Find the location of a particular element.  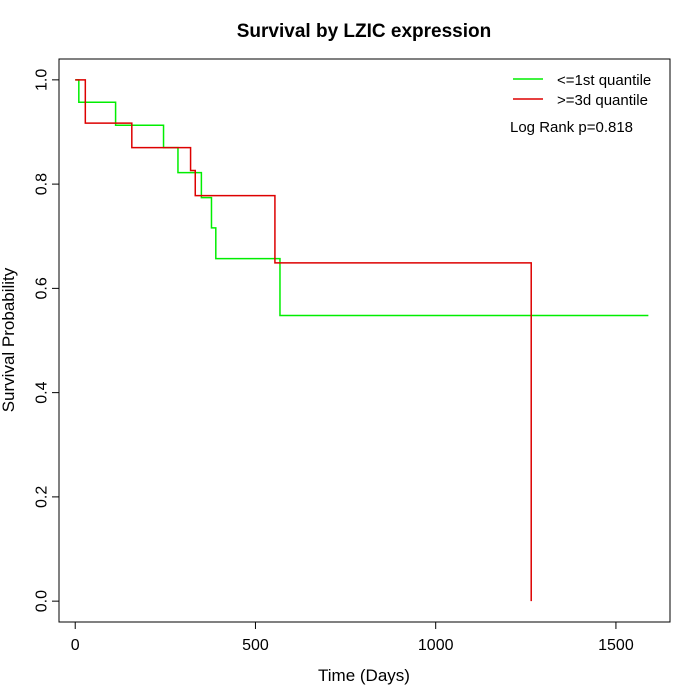

legend: <=1st quantile >=3d quantile is located at coordinates (582, 90).